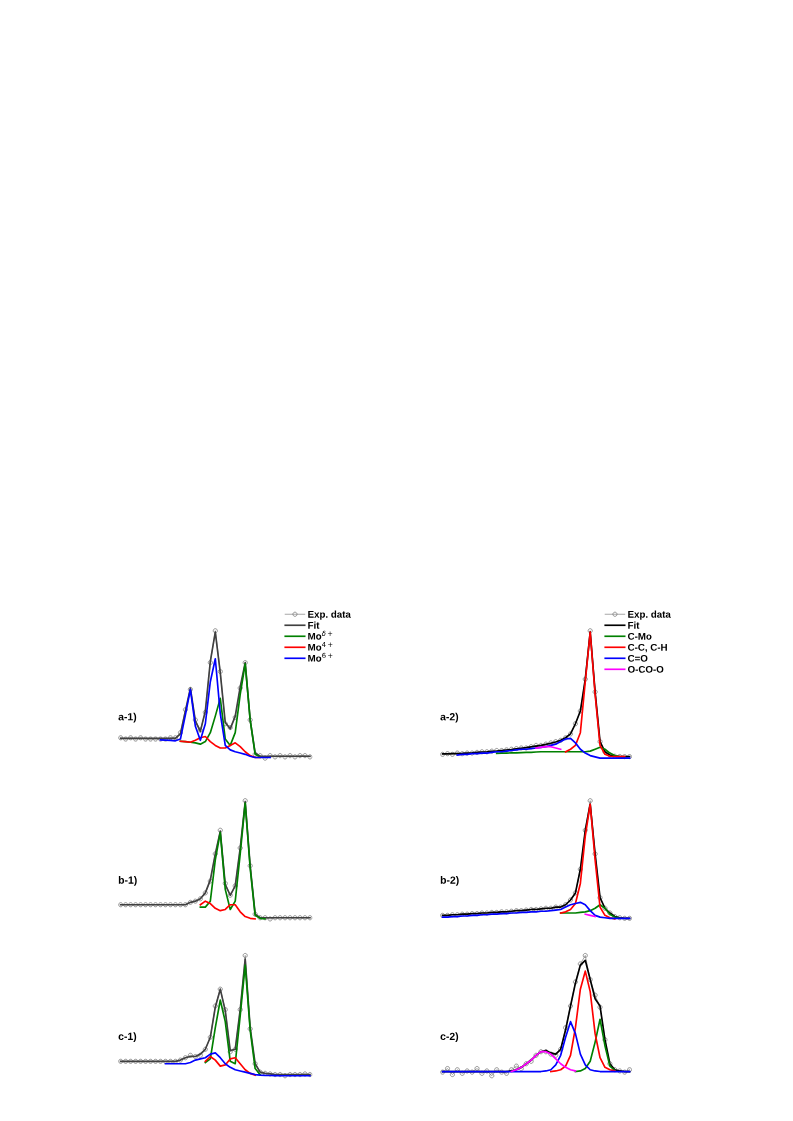  Describe the element at coordinates (449, 881) in the screenshot. I see `text: b-2)` at that location.